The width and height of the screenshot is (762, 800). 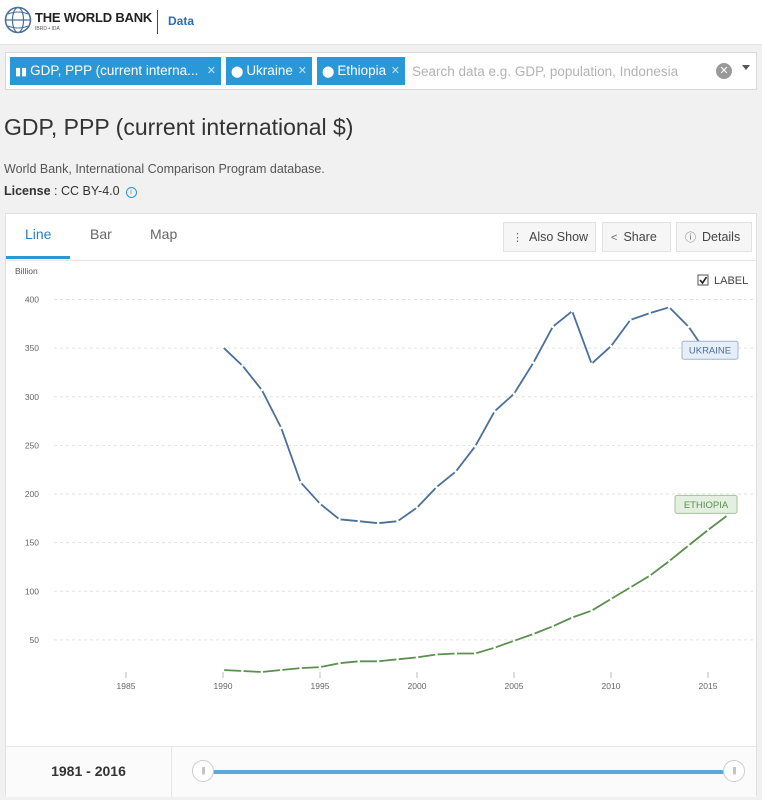 I want to click on y-tick-label: 50, so click(x=35, y=640).